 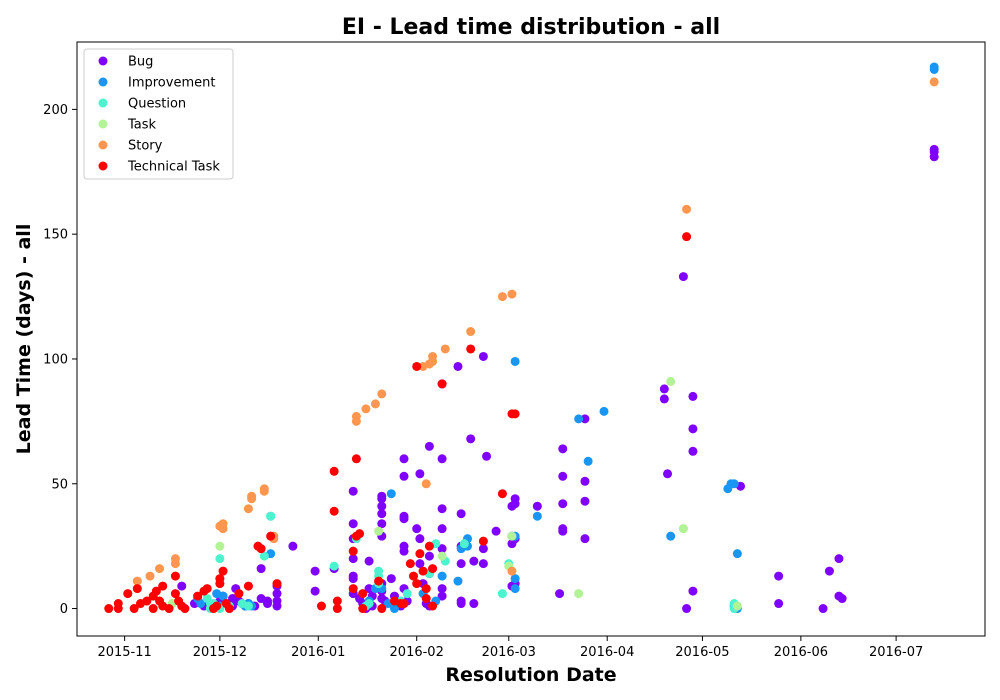 What do you see at coordinates (318, 652) in the screenshot?
I see `x-tick-label: 2016-01` at bounding box center [318, 652].